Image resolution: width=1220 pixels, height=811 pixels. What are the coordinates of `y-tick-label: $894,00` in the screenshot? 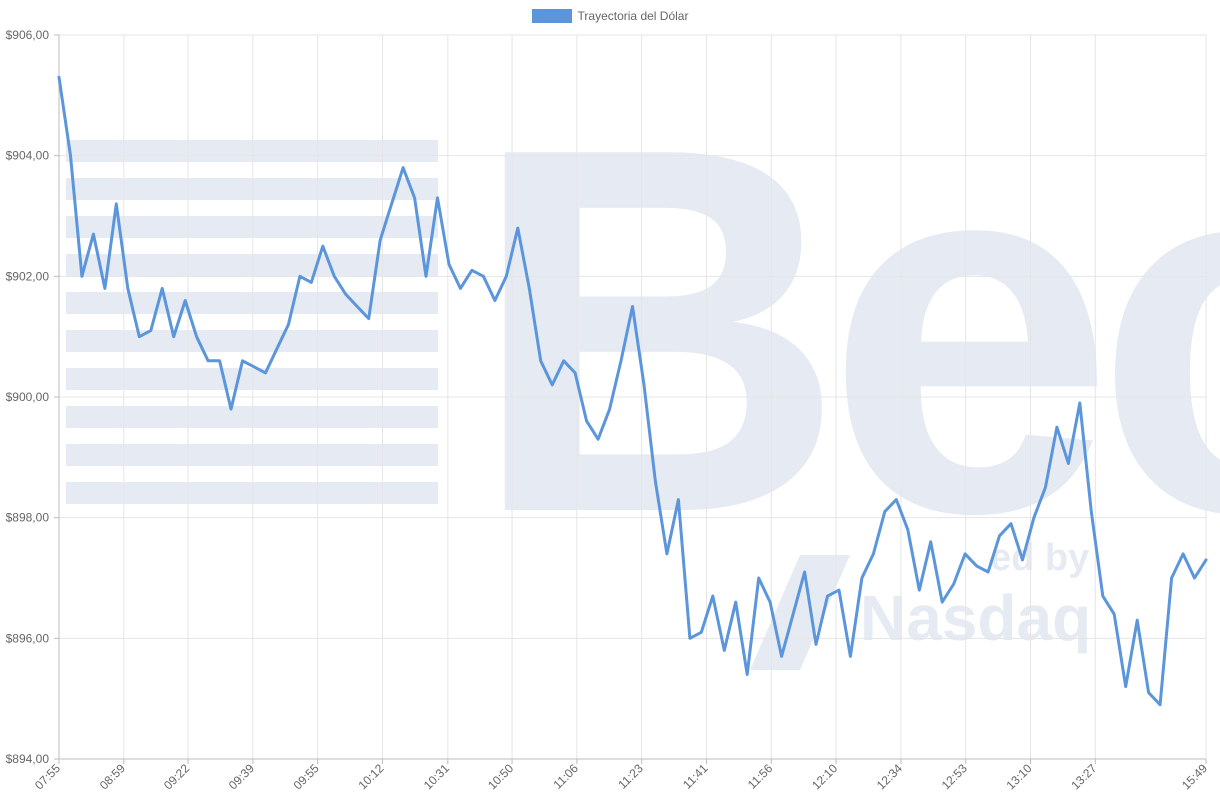 It's located at (28, 759).